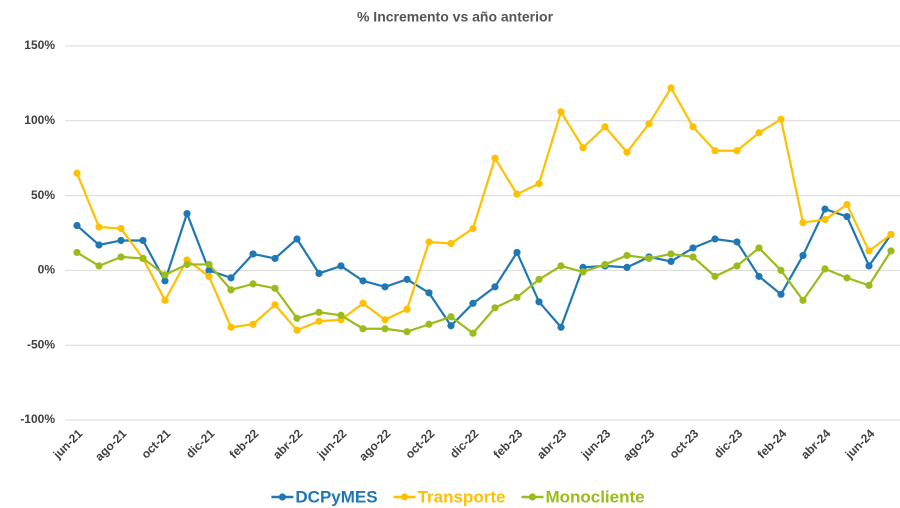 The width and height of the screenshot is (900, 508). I want to click on x-tick-label: jun-24, so click(860, 444).